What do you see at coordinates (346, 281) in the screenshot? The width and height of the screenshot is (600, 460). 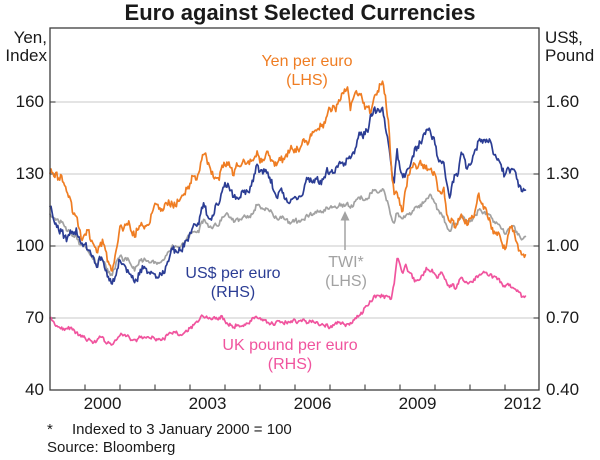 I see `series-label-twi-note: (LHS)` at bounding box center [346, 281].